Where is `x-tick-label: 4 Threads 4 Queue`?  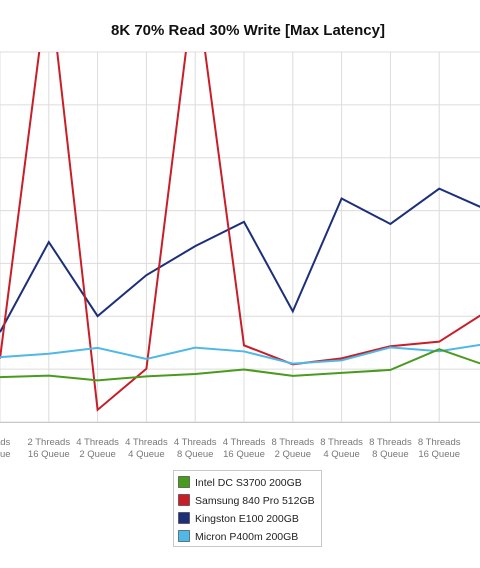 x-tick-label: 4 Threads 4 Queue is located at coordinates (146, 448).